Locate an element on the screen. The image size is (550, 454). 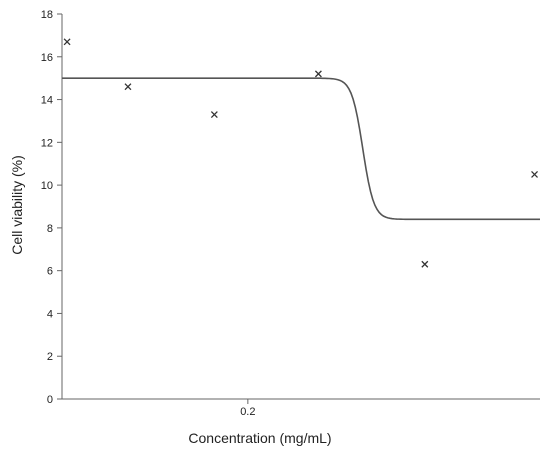
y-axis-label: Cell viability (%) is located at coordinates (17, 205).